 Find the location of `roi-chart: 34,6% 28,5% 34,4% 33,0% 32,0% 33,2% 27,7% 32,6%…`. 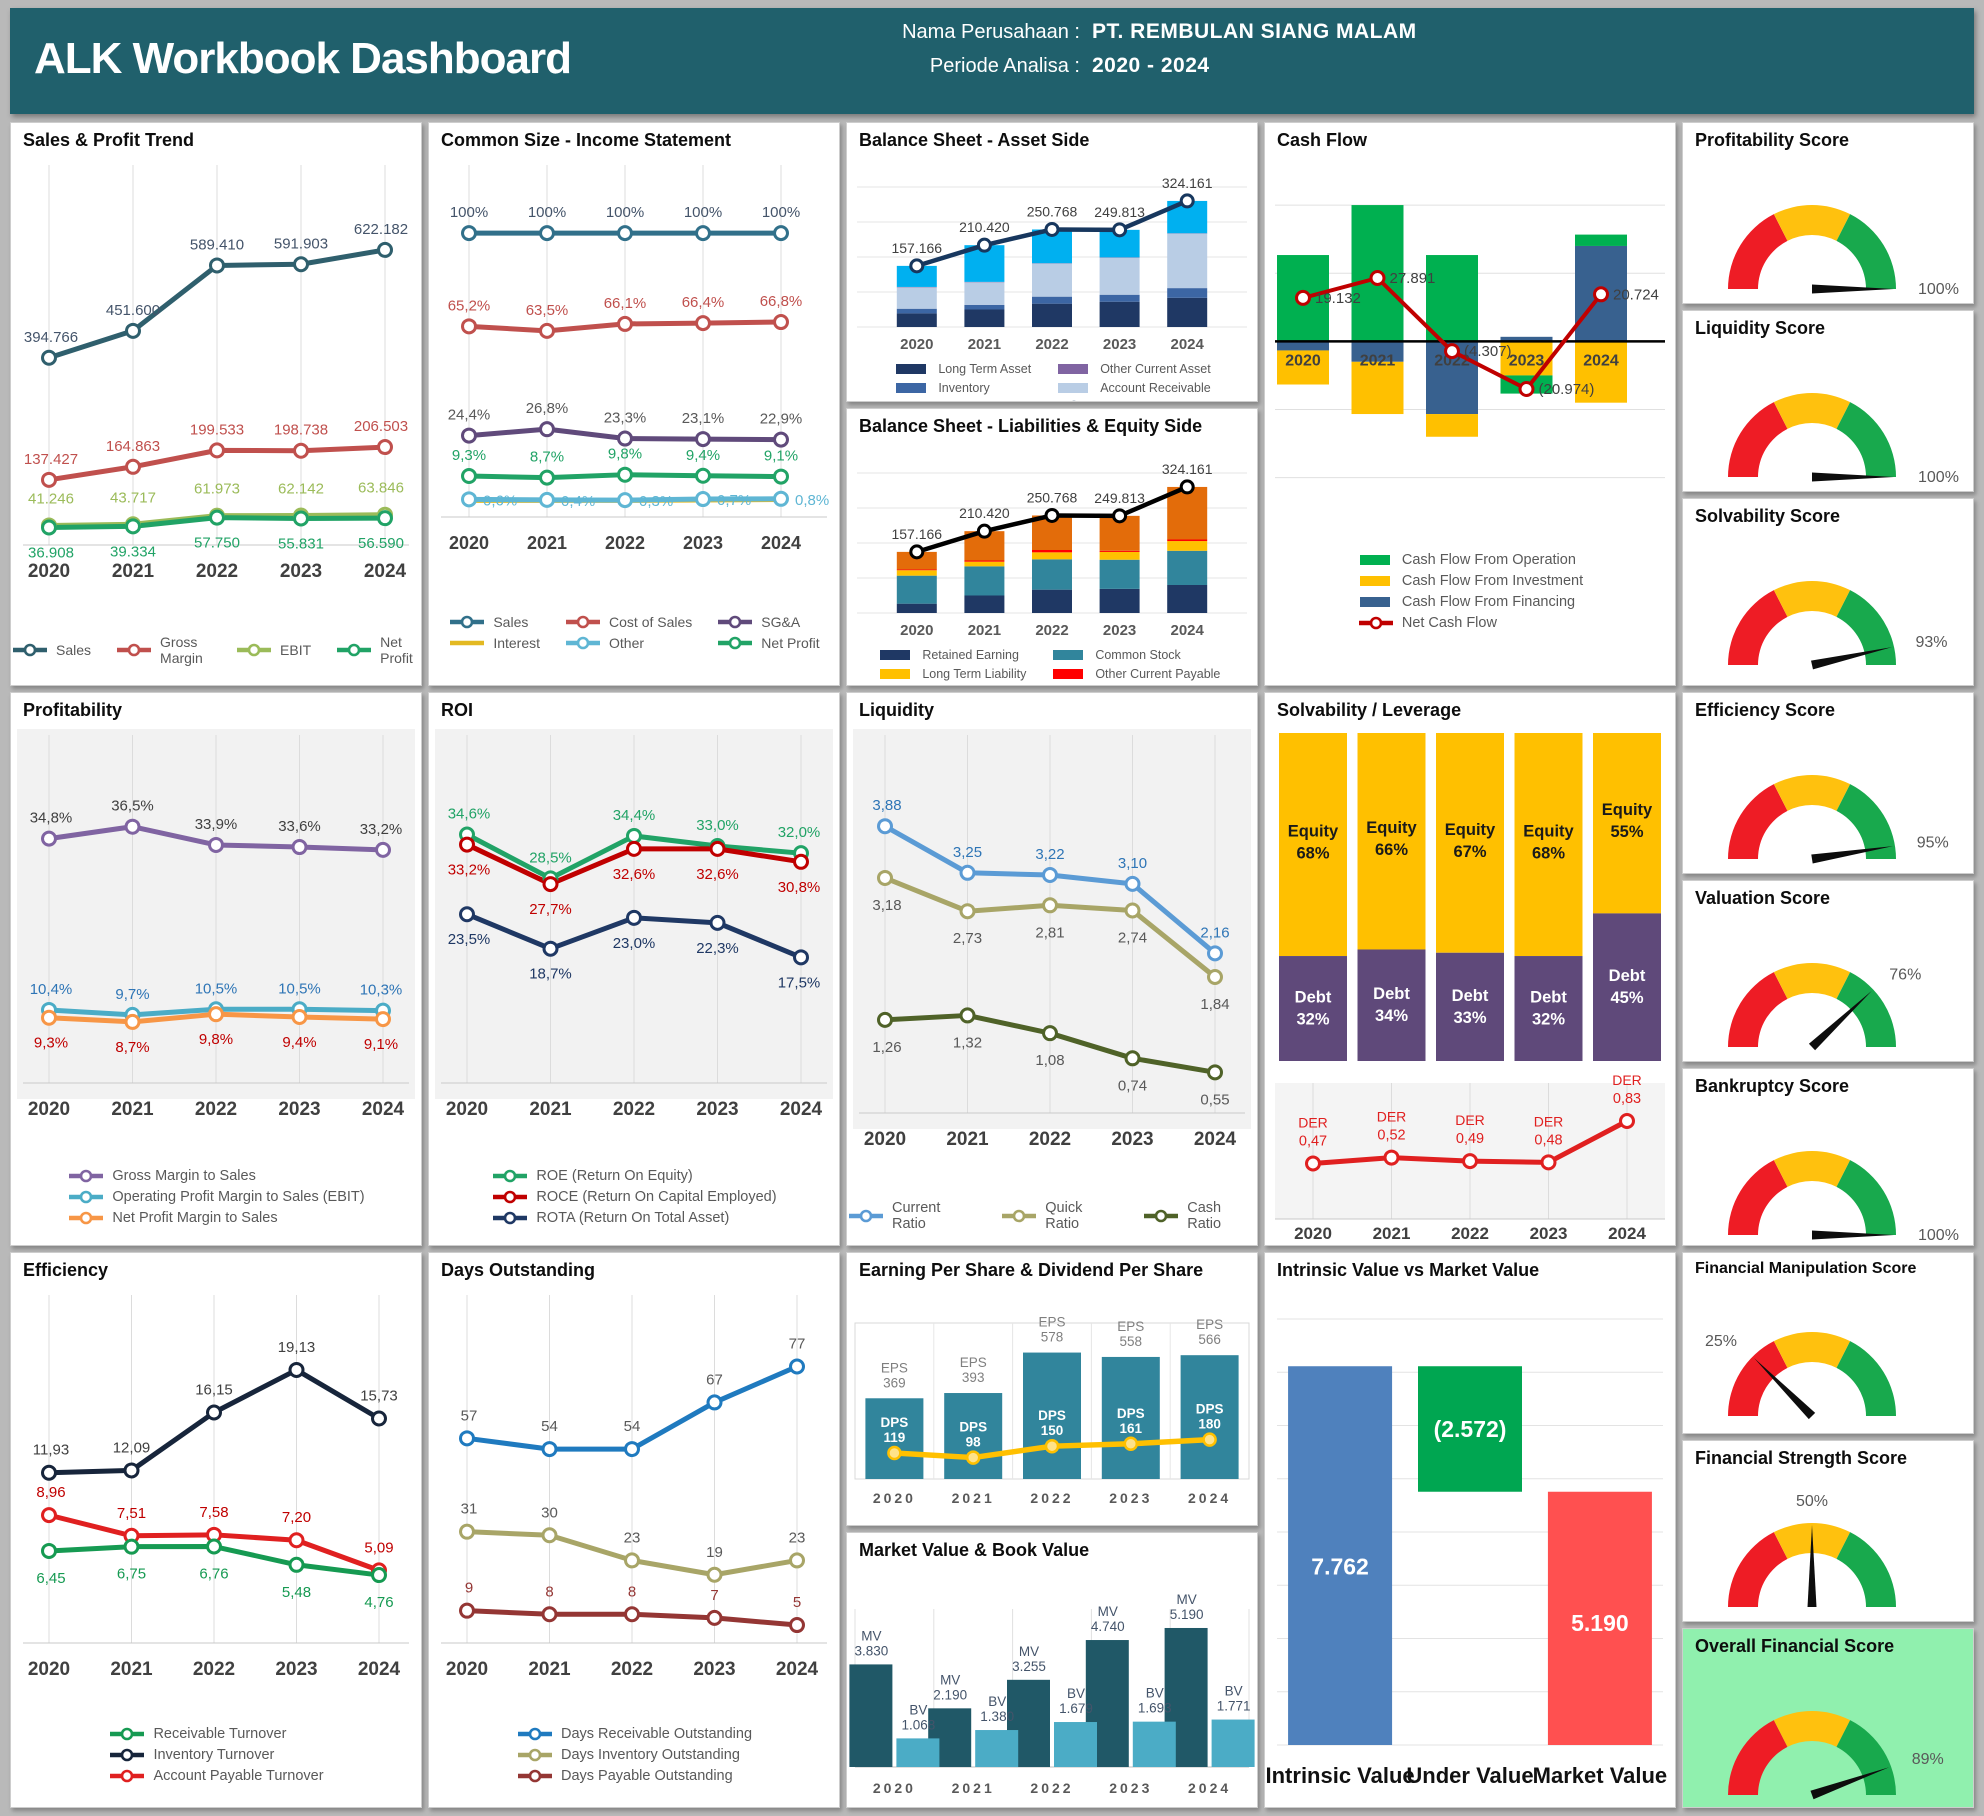

roi-chart: 34,6% 28,5% 34,4% 33,0% 32,0% 33,2% 27,7% 32,6%… is located at coordinates (634, 943).